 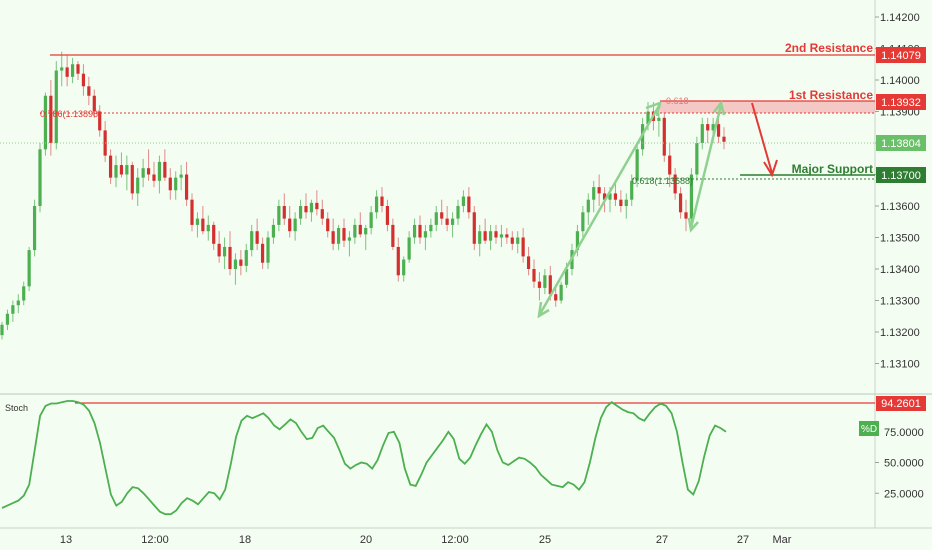 I want to click on time-tick-label: 12:00, so click(x=155, y=540).